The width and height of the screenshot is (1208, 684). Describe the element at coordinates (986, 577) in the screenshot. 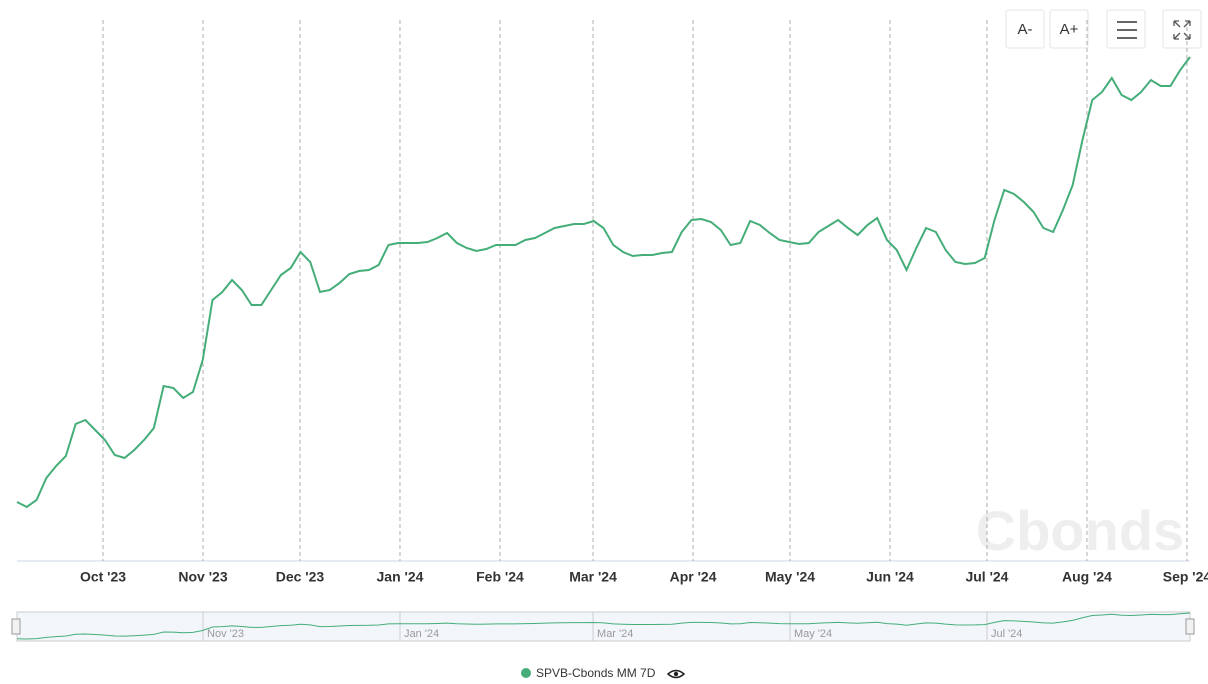

I see `x-tick-label: Jul '24` at that location.